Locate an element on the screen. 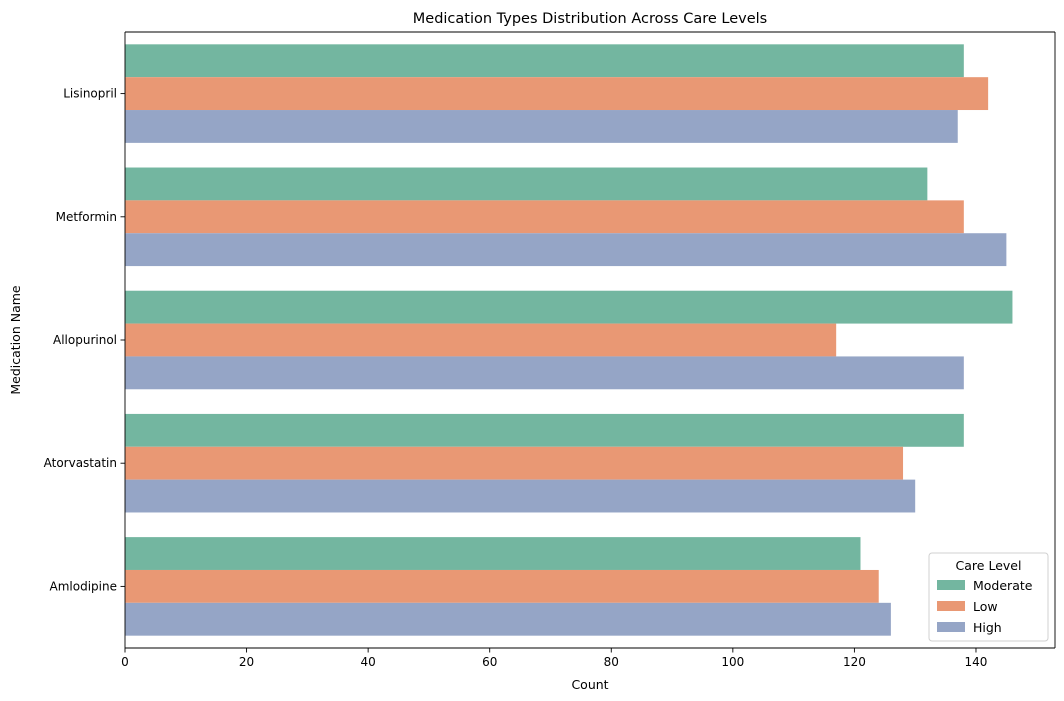 The image size is (1064, 701). bar-allopurinol-high is located at coordinates (544, 373).